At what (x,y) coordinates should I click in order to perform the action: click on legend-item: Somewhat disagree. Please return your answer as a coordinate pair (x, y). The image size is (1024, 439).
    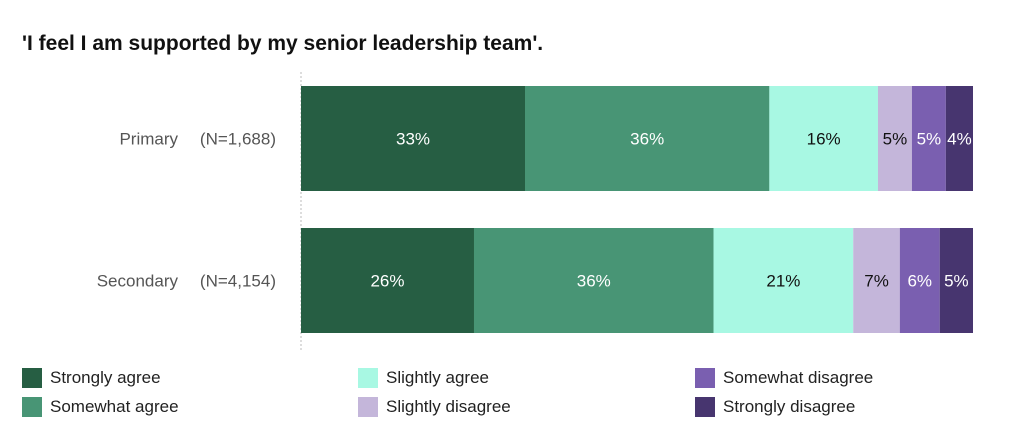
    Looking at the image, I should click on (784, 378).